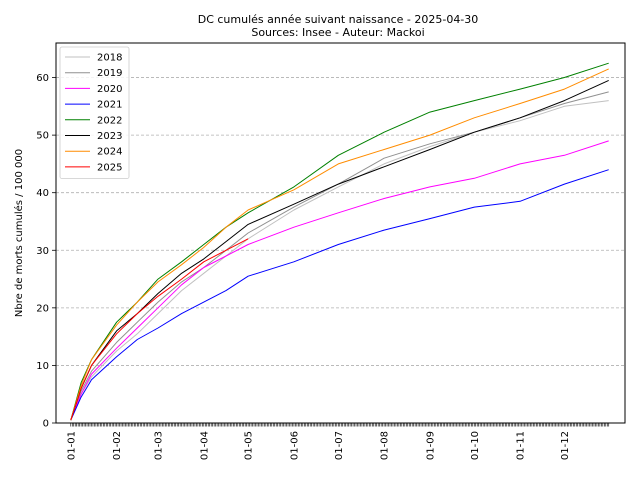  I want to click on legend-label: 2025, so click(109, 167).